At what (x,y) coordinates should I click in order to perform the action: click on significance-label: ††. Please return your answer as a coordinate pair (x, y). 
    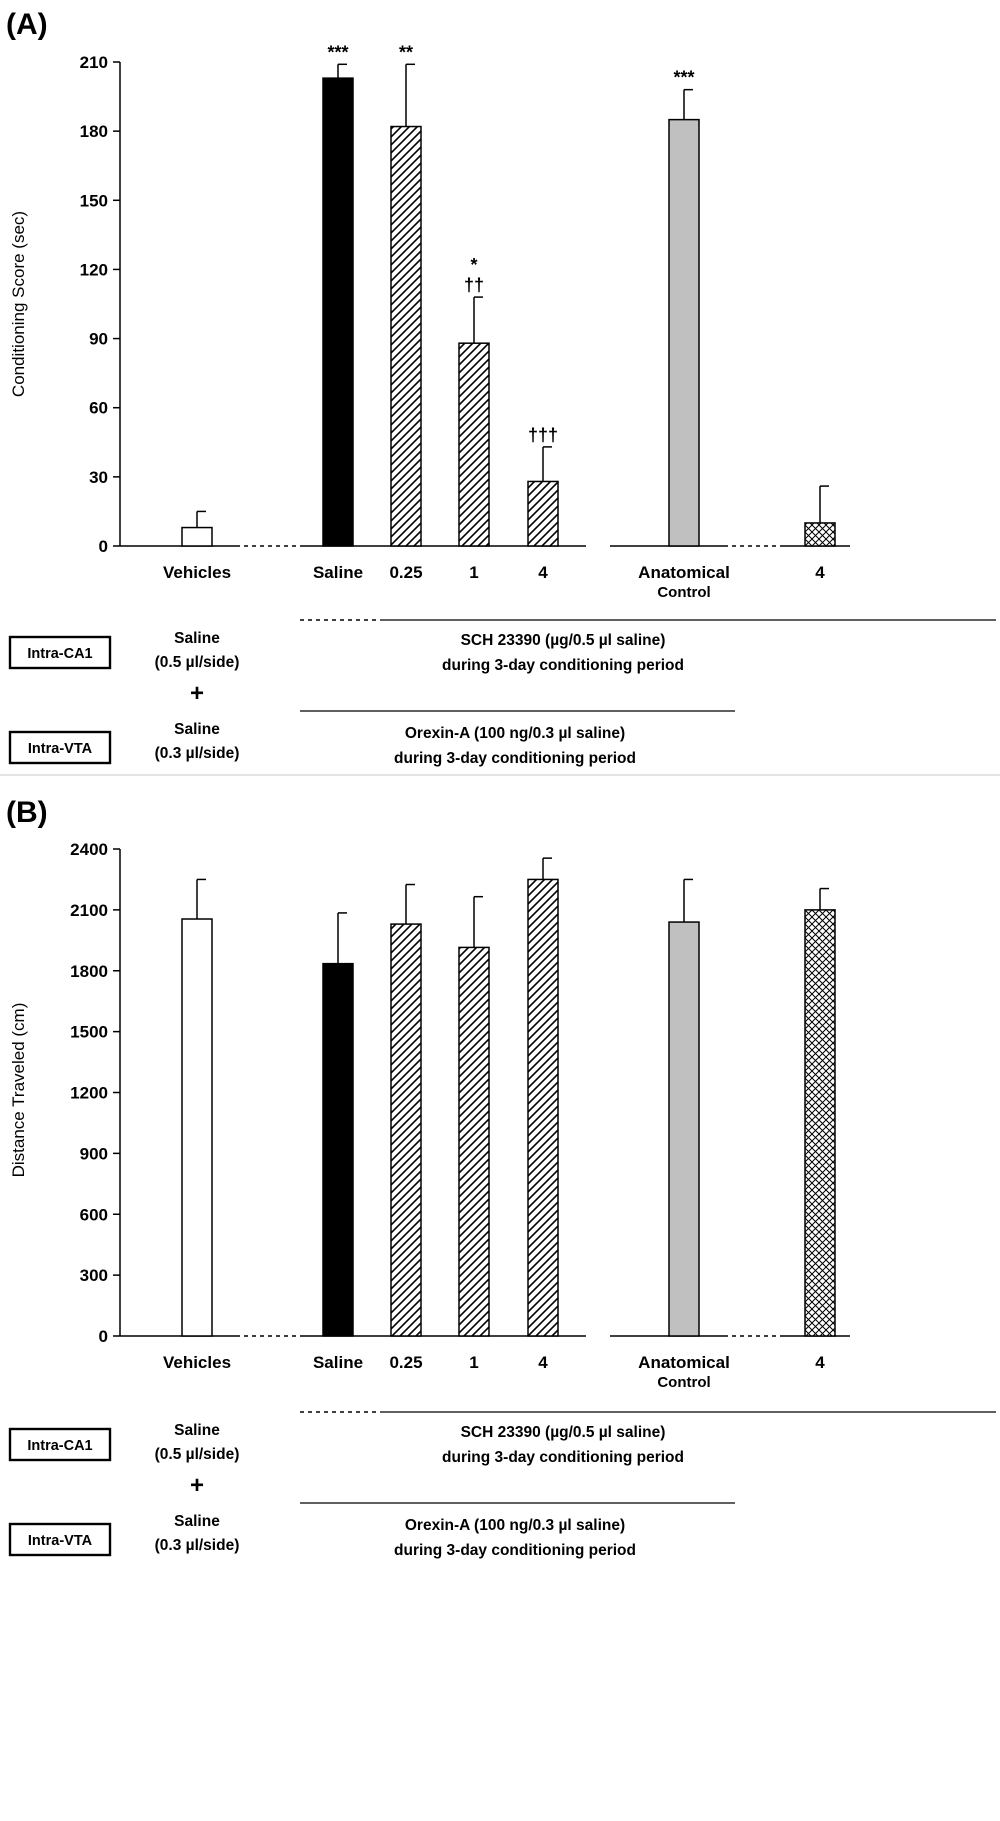
    Looking at the image, I should click on (474, 285).